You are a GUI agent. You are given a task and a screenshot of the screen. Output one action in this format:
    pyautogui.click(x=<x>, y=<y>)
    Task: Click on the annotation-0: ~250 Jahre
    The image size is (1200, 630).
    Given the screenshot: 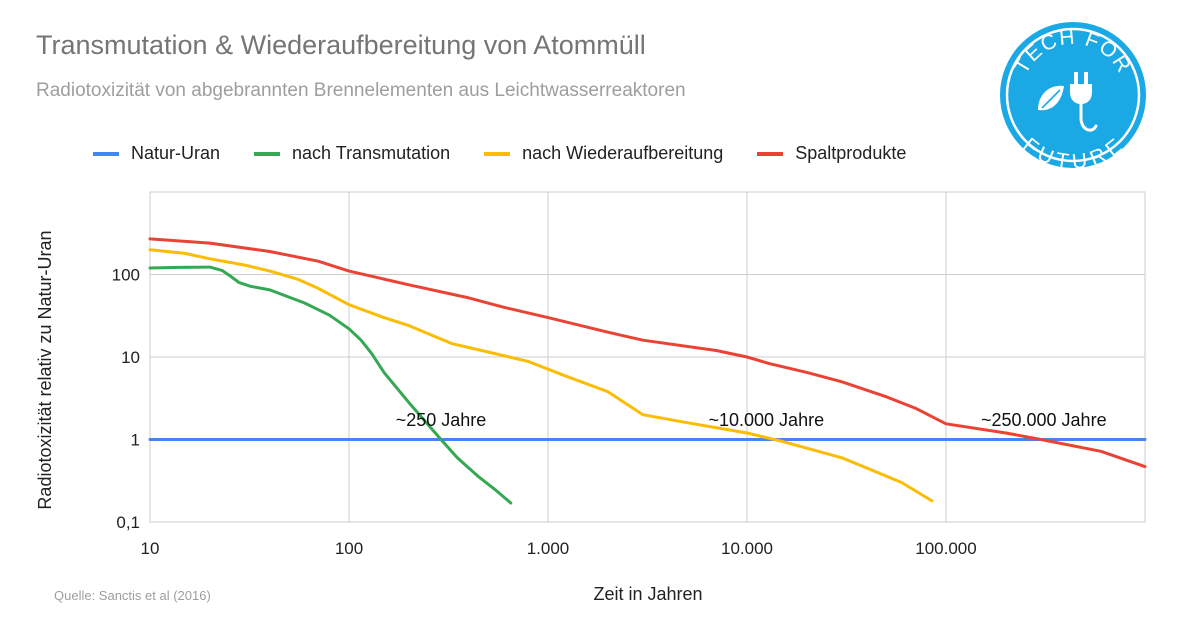 What is the action you would take?
    pyautogui.click(x=441, y=420)
    